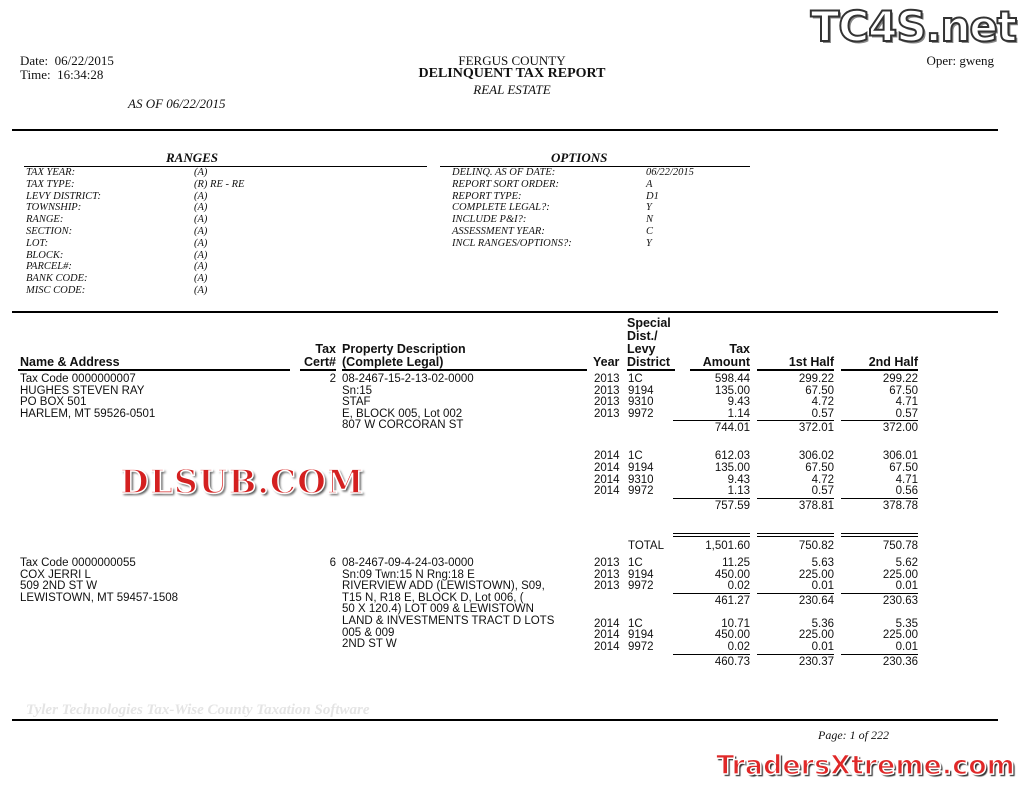 This screenshot has height=791, width=1024. I want to click on legal-line: 2ND ST W, so click(369, 644).